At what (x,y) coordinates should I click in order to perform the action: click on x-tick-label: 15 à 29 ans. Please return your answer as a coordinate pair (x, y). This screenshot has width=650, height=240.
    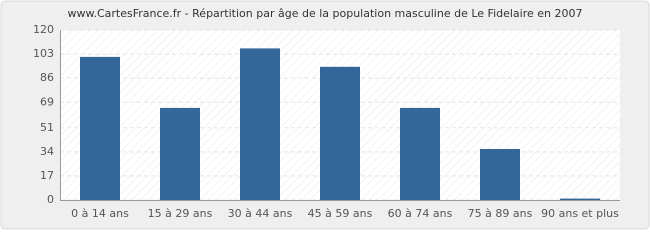
    Looking at the image, I should click on (180, 213).